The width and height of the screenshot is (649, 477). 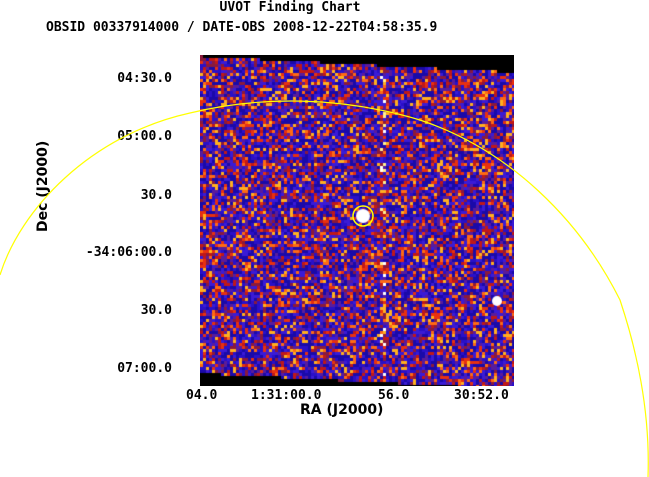 What do you see at coordinates (43, 186) in the screenshot?
I see `y-axis-label: Dec (J2000)` at bounding box center [43, 186].